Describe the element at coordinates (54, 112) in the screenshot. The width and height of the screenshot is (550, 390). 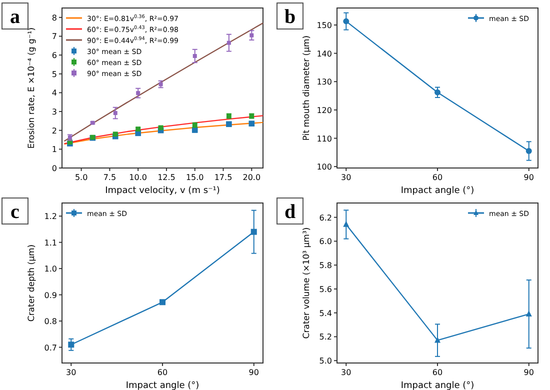
I see `y-tick-label: 3` at that location.